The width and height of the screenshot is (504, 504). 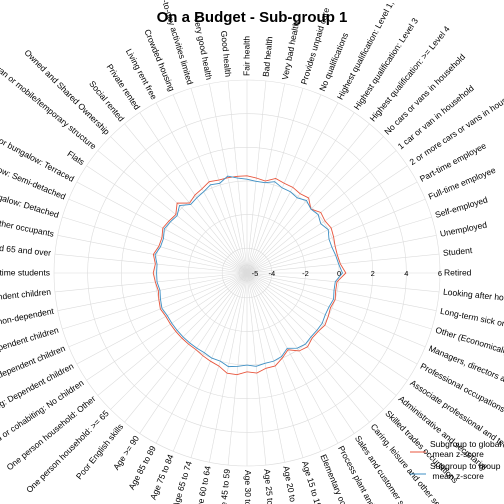 What do you see at coordinates (224, 486) in the screenshot?
I see `category-label: Age 45 to 59` at bounding box center [224, 486].